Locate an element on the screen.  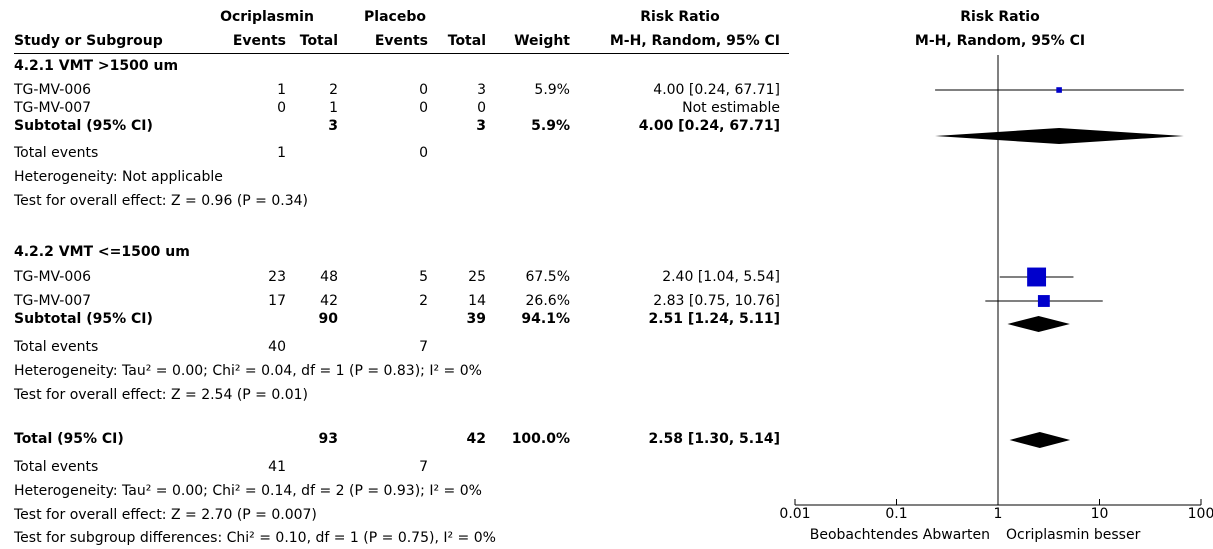
header-divider is located at coordinates (401, 53).